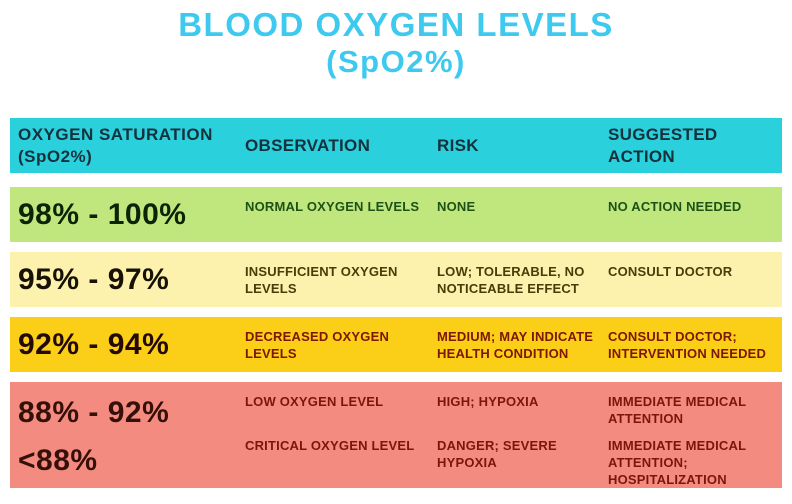 Image resolution: width=792 pixels, height=504 pixels. Describe the element at coordinates (330, 445) in the screenshot. I see `observation-value: CRITICAL OXYGEN LEVEL` at that location.